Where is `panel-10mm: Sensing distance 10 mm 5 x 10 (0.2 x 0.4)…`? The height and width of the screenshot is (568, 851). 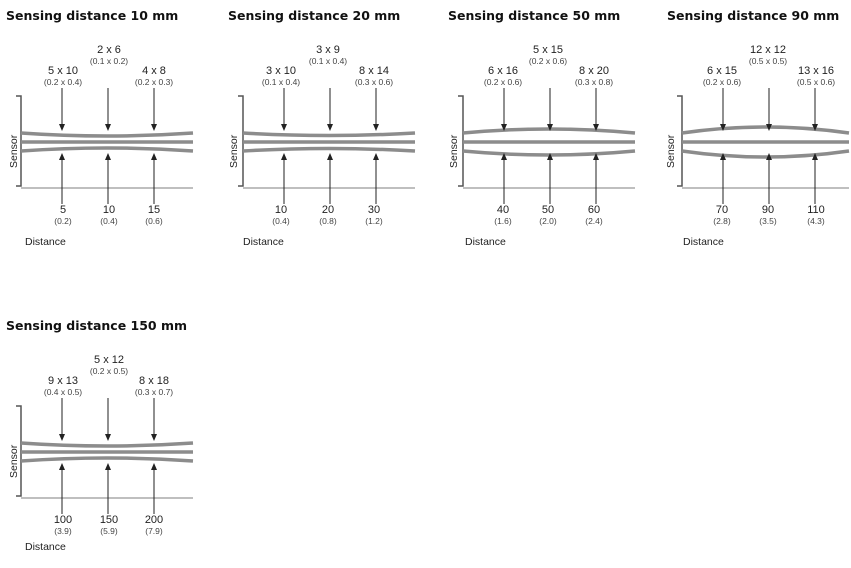 panel-10mm: Sensing distance 10 mm 5 x 10 (0.2 x 0.4)… is located at coordinates (108, 133).